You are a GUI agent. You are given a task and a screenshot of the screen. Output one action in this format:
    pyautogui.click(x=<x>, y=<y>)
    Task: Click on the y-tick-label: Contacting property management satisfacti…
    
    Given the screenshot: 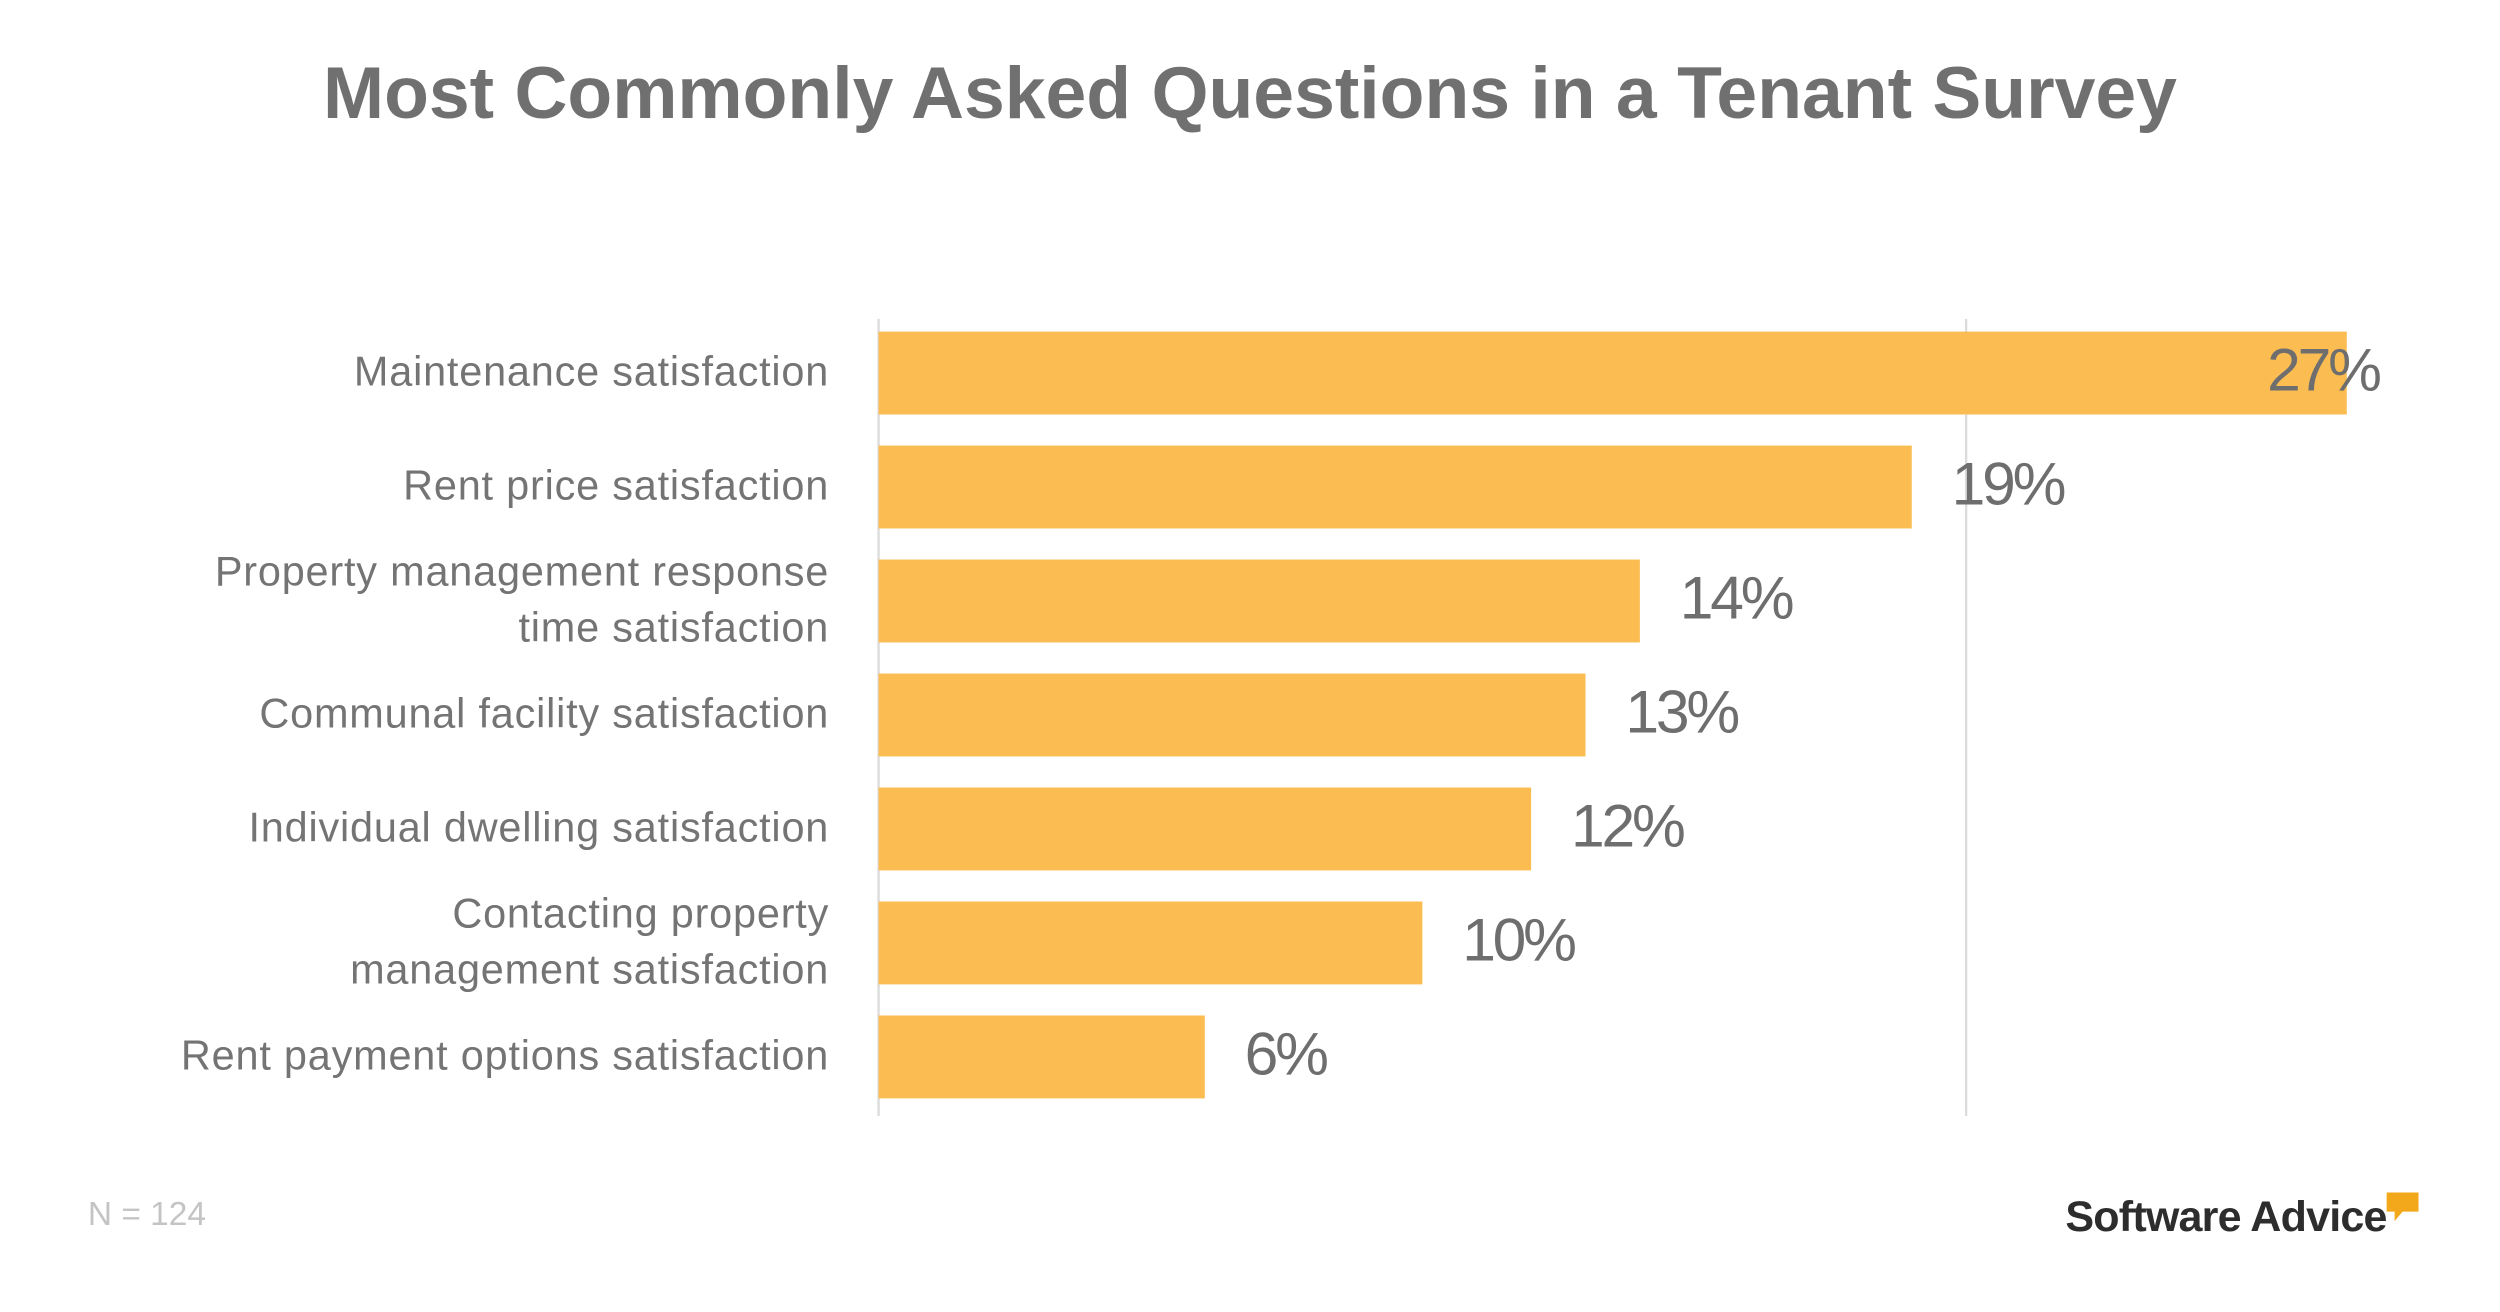 What is the action you would take?
    pyautogui.click(x=589, y=941)
    